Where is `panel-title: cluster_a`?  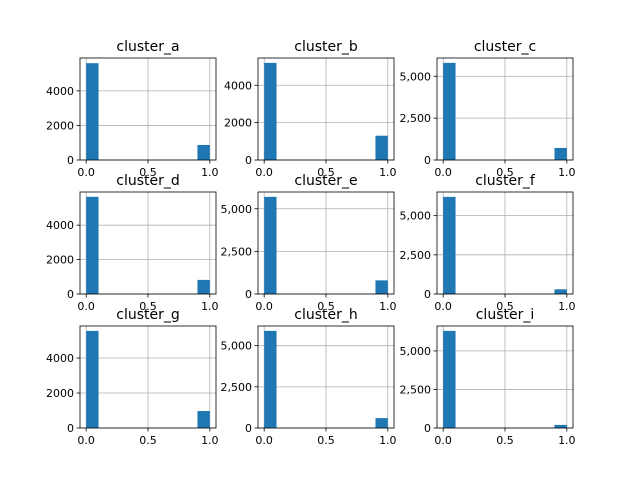 panel-title: cluster_a is located at coordinates (147, 47).